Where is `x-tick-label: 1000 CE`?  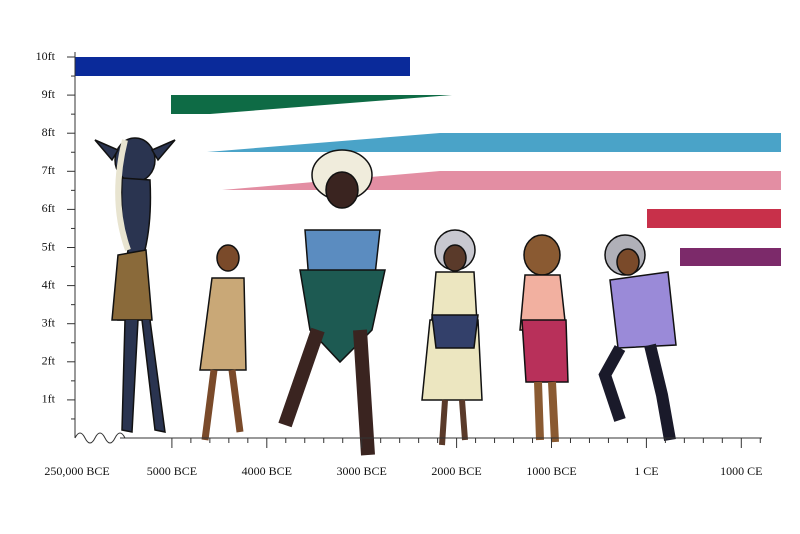 x-tick-label: 1000 CE is located at coordinates (741, 471).